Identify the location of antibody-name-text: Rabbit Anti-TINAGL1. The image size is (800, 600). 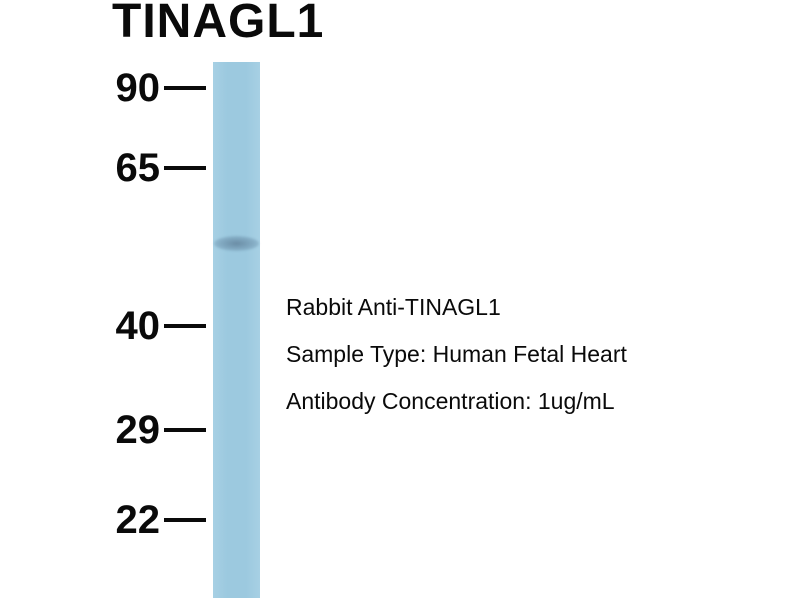
(393, 307).